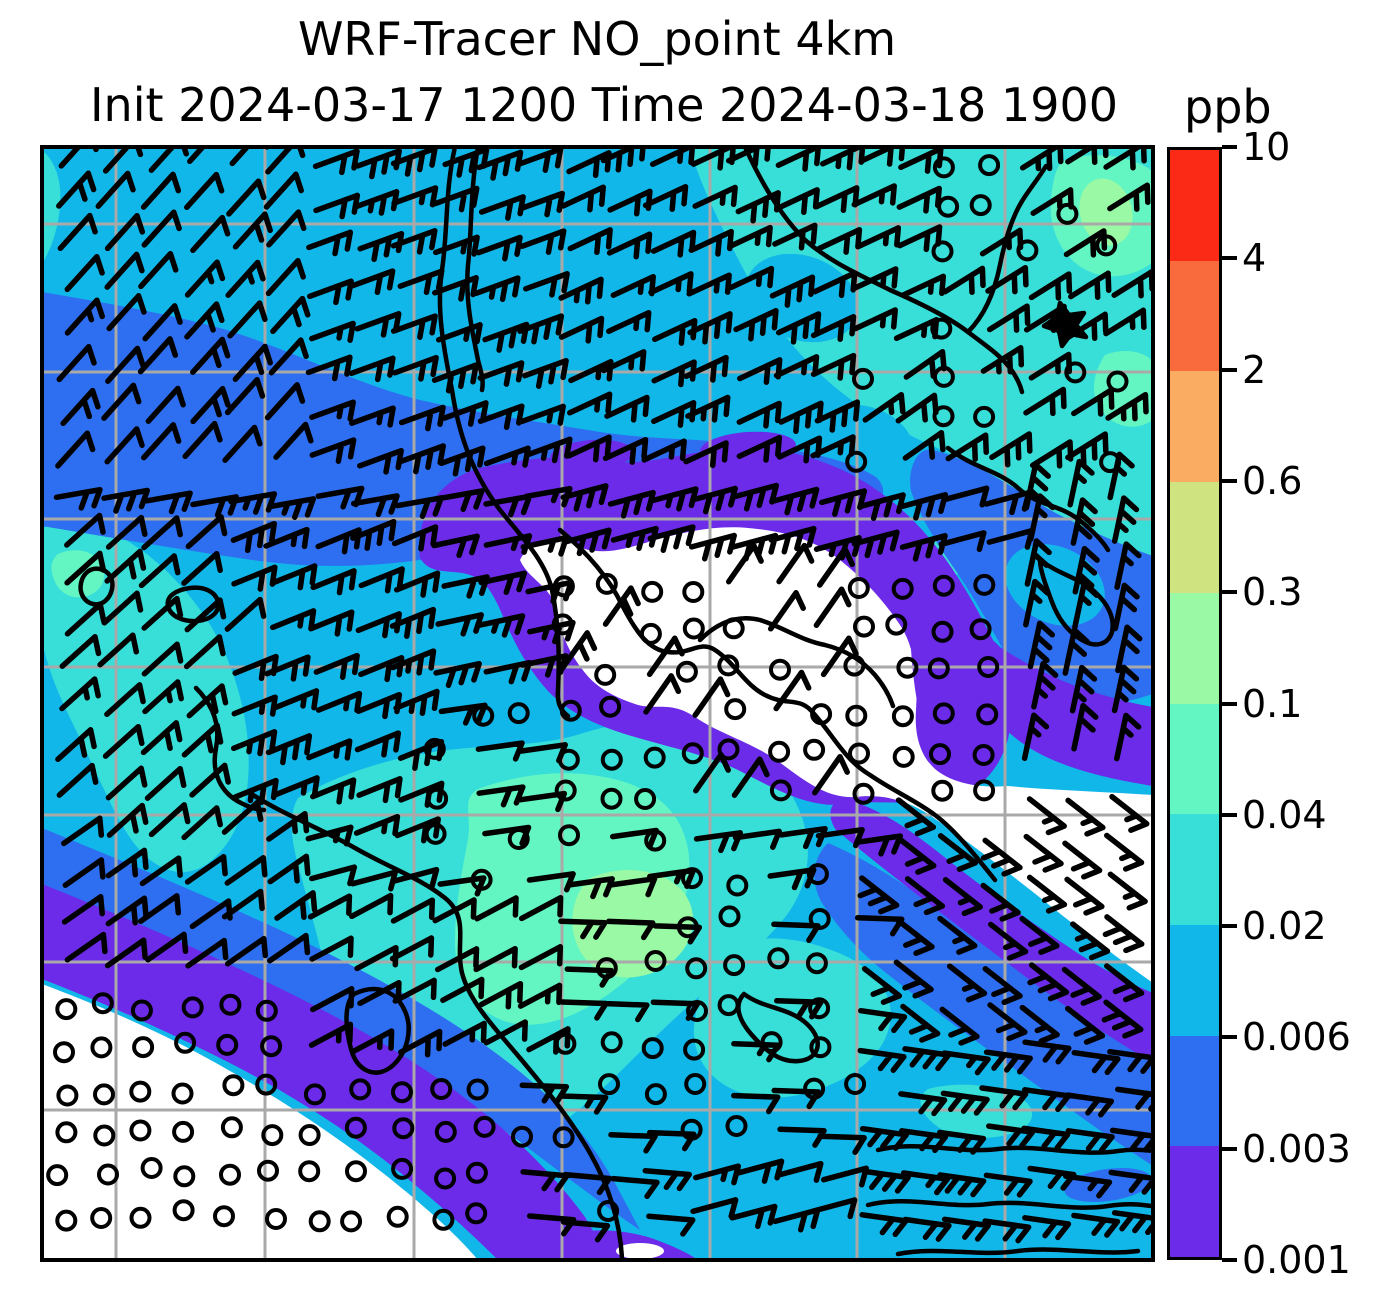  Describe the element at coordinates (1272, 703) in the screenshot. I see `colorbar-tick-label: 0.1` at that location.